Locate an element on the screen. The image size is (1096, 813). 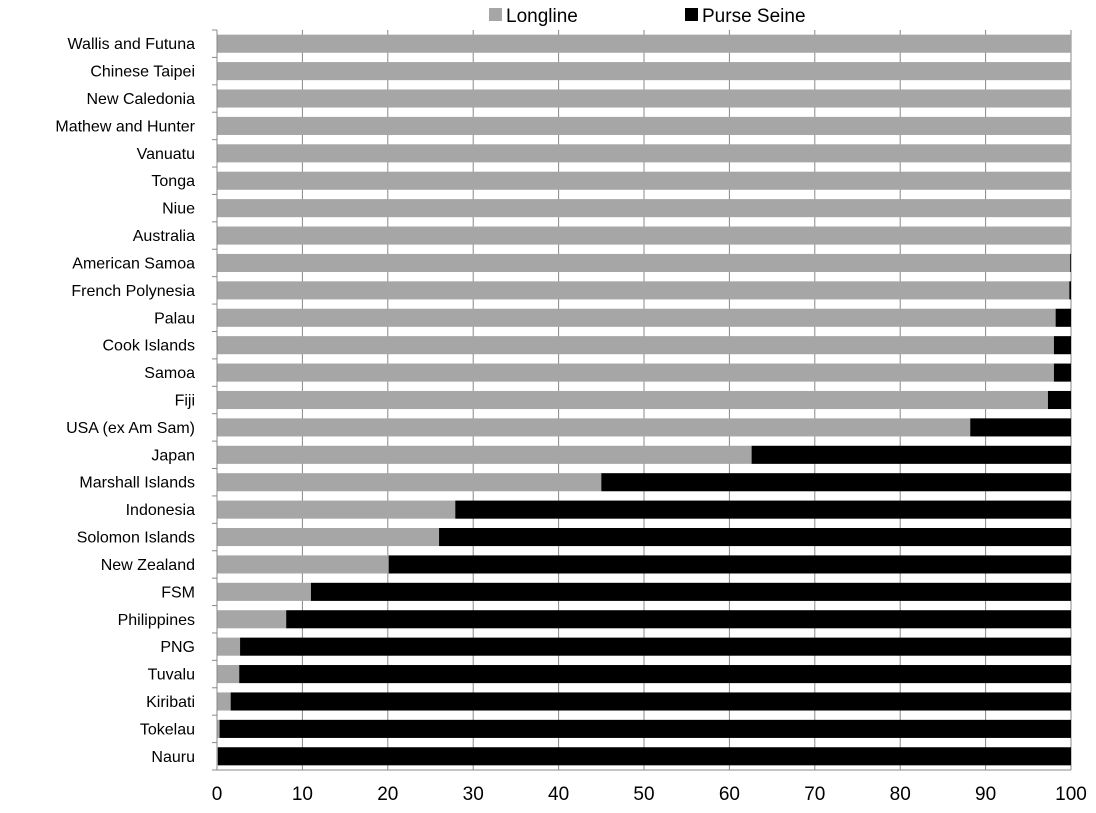
legend: Longline Purse Seine is located at coordinates (647, 16).